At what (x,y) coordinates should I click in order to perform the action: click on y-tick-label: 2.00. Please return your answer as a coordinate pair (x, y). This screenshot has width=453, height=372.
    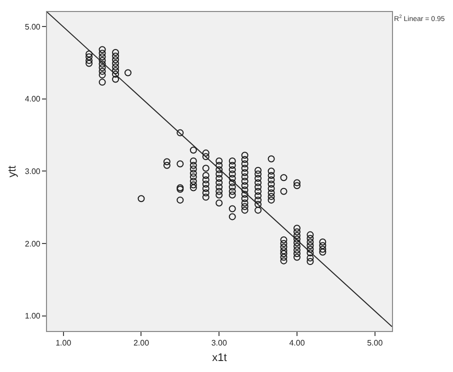
    Looking at the image, I should click on (32, 243).